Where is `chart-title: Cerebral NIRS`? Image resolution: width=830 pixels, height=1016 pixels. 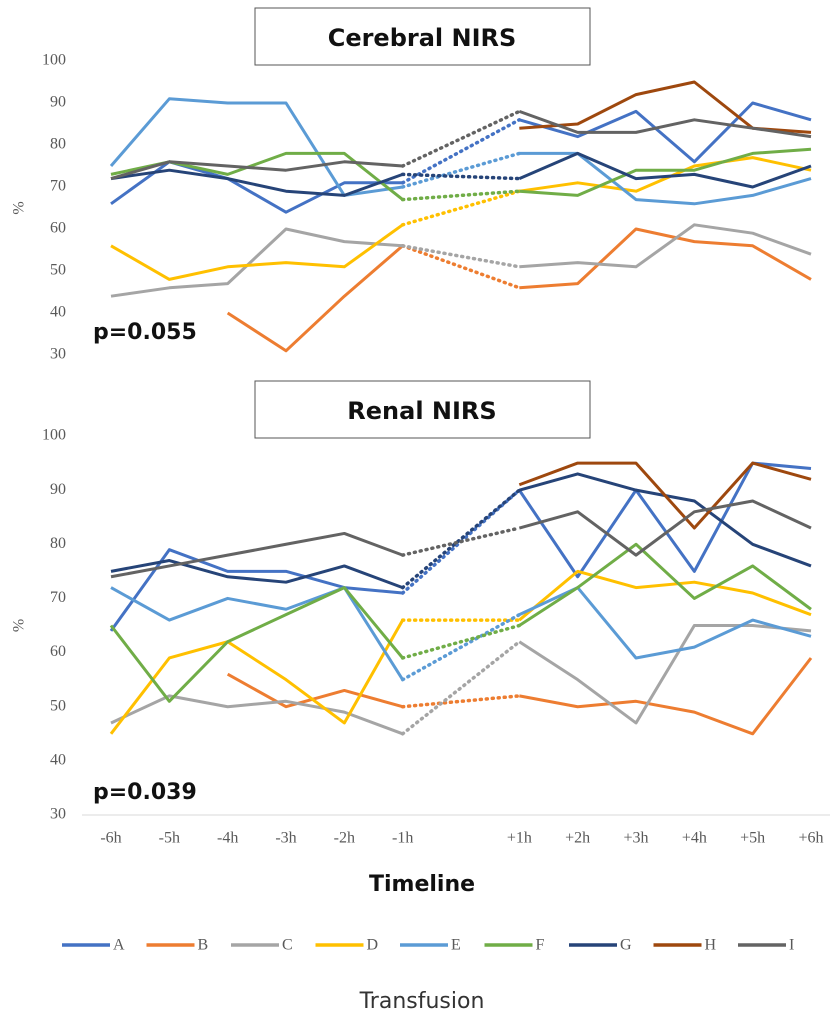 chart-title: Cerebral NIRS is located at coordinates (422, 38).